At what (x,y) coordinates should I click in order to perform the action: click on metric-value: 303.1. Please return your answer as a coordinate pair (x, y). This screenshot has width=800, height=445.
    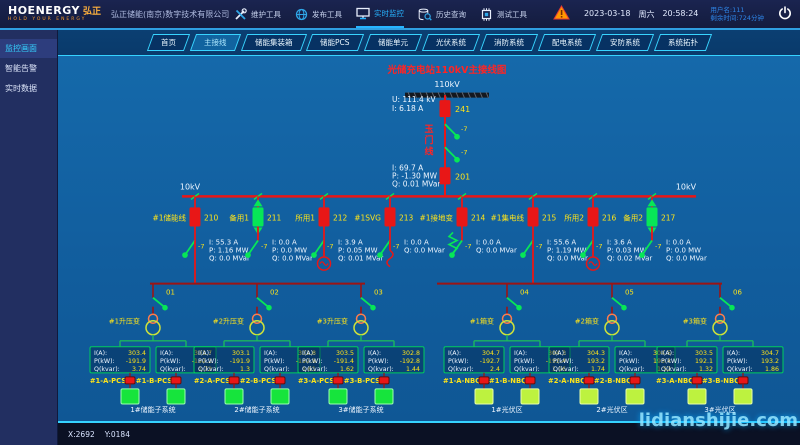
    Looking at the image, I should click on (241, 353).